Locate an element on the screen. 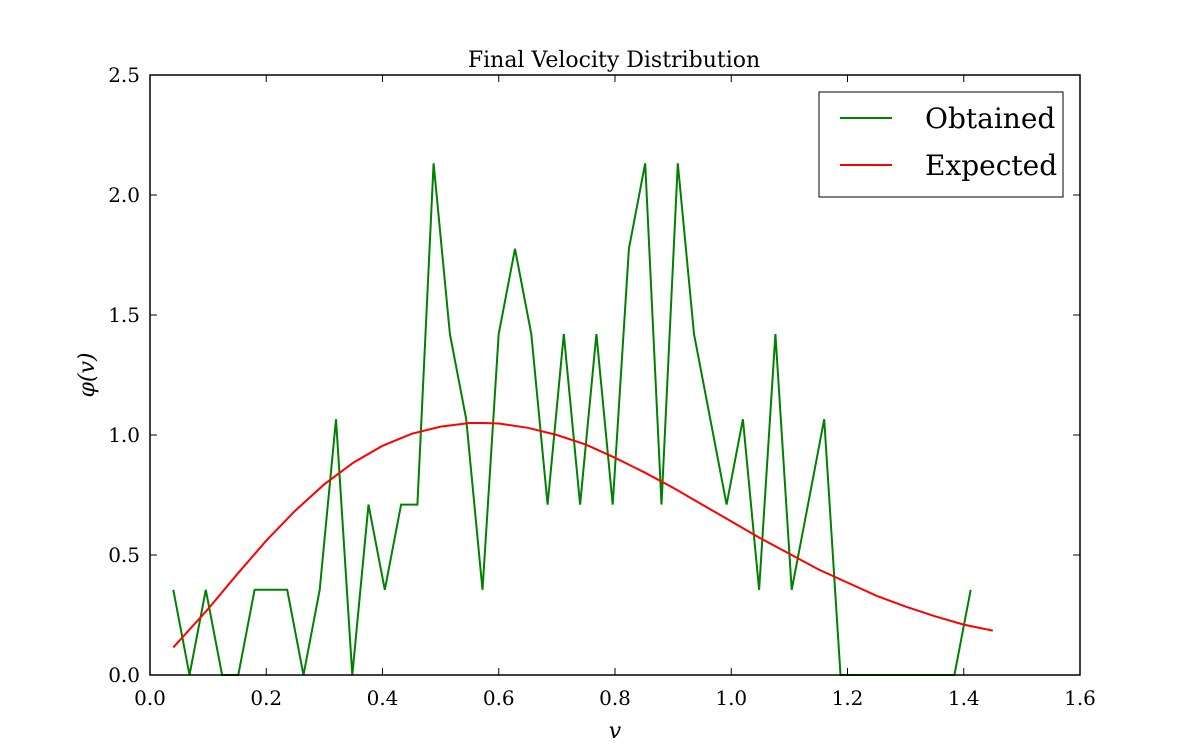  legend: Obtained Expected is located at coordinates (941, 144).